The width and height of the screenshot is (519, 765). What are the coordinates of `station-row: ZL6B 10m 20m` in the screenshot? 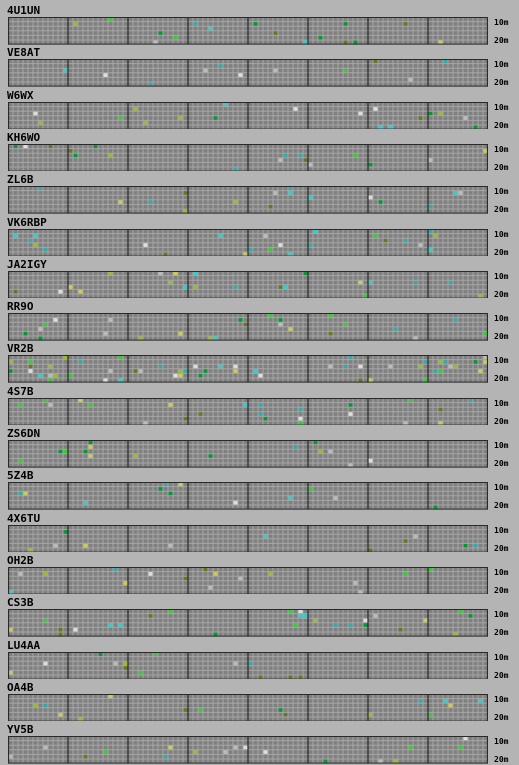 It's located at (259, 194).